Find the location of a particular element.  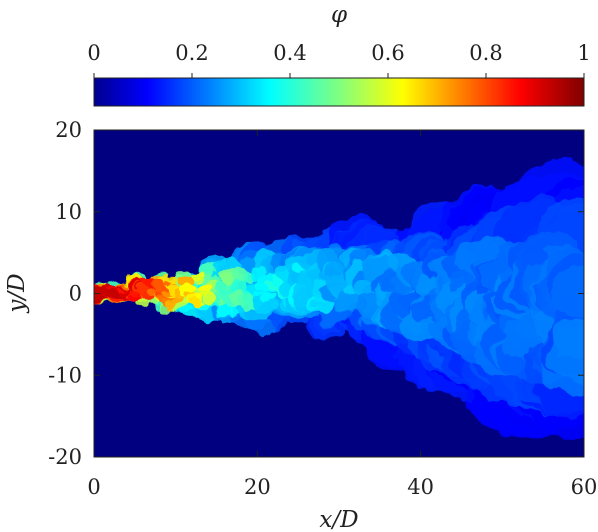

colorbar-tick-label: 0.6 is located at coordinates (387, 53).